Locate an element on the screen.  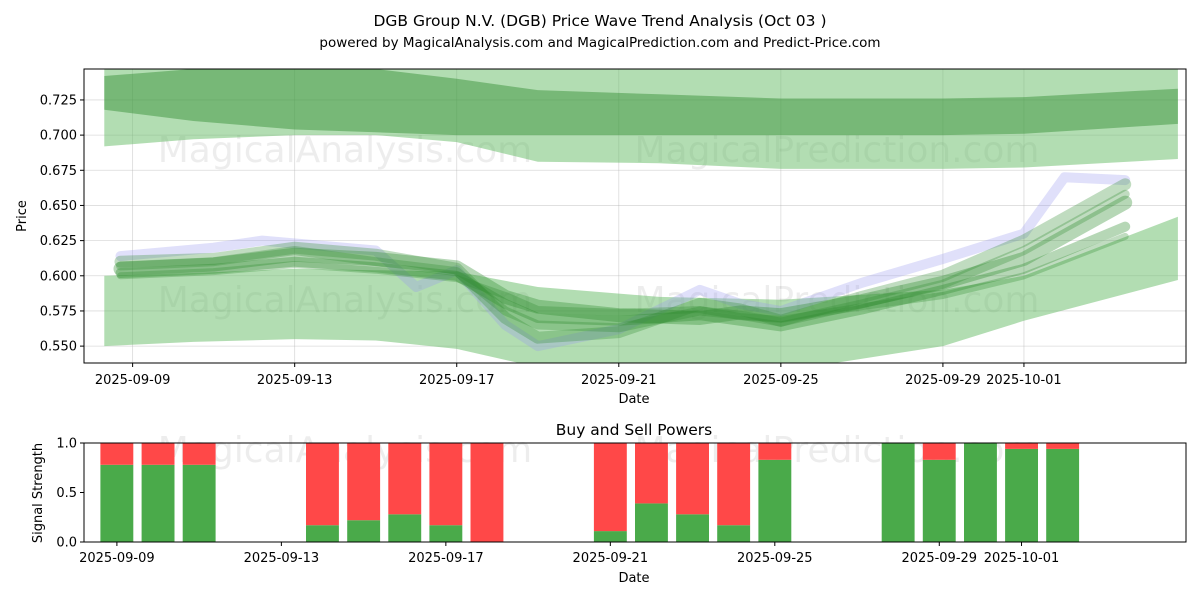
watermark-analysis-3: MagicalAnalysis.com is located at coordinates (345, 450).